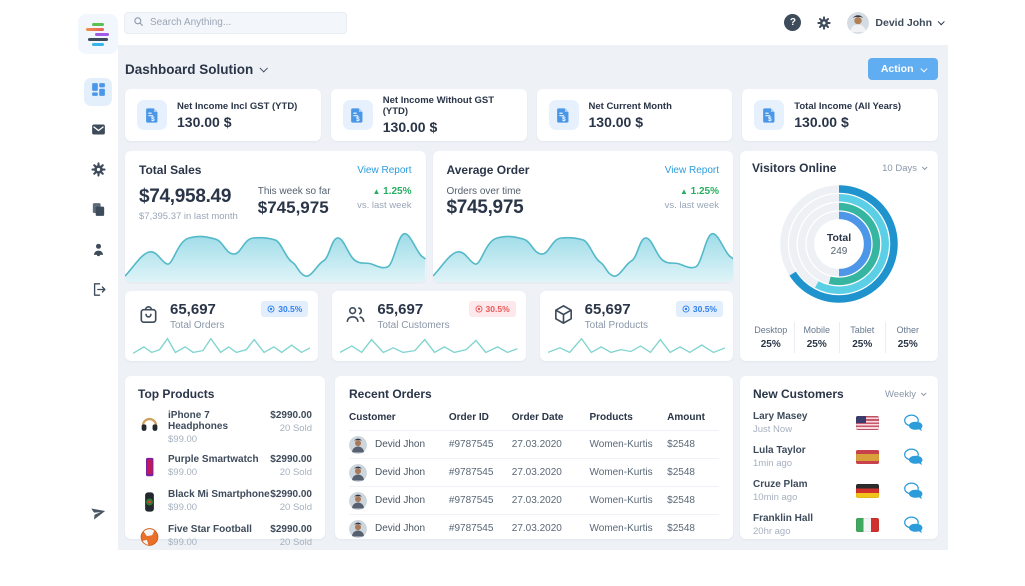  I want to click on week-label: This week so far, so click(294, 191).